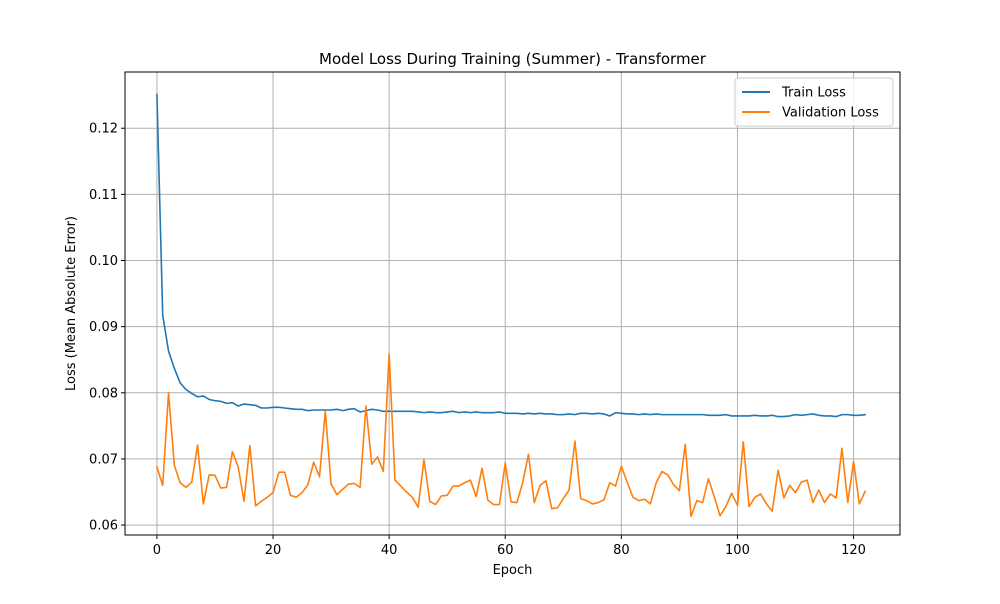 The height and width of the screenshot is (604, 1000). Describe the element at coordinates (103, 459) in the screenshot. I see `y-tick-label: 0.07` at that location.